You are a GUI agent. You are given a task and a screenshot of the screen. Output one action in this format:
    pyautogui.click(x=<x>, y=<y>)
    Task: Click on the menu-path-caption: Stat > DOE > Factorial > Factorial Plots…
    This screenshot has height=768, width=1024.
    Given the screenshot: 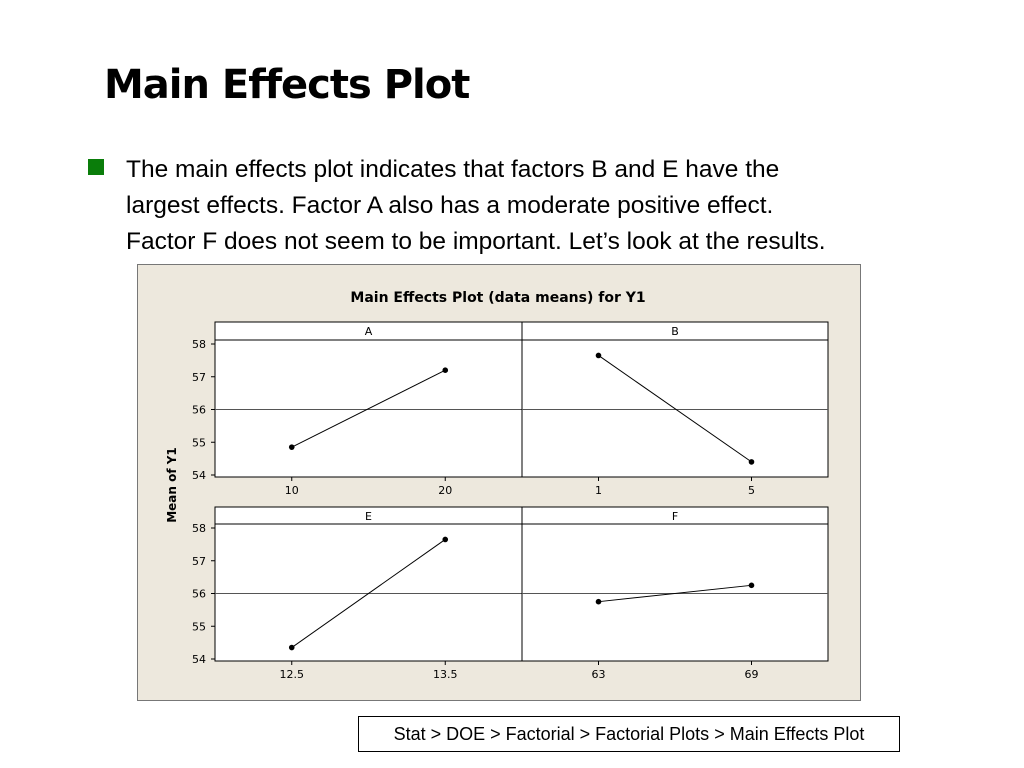 What is the action you would take?
    pyautogui.click(x=629, y=734)
    